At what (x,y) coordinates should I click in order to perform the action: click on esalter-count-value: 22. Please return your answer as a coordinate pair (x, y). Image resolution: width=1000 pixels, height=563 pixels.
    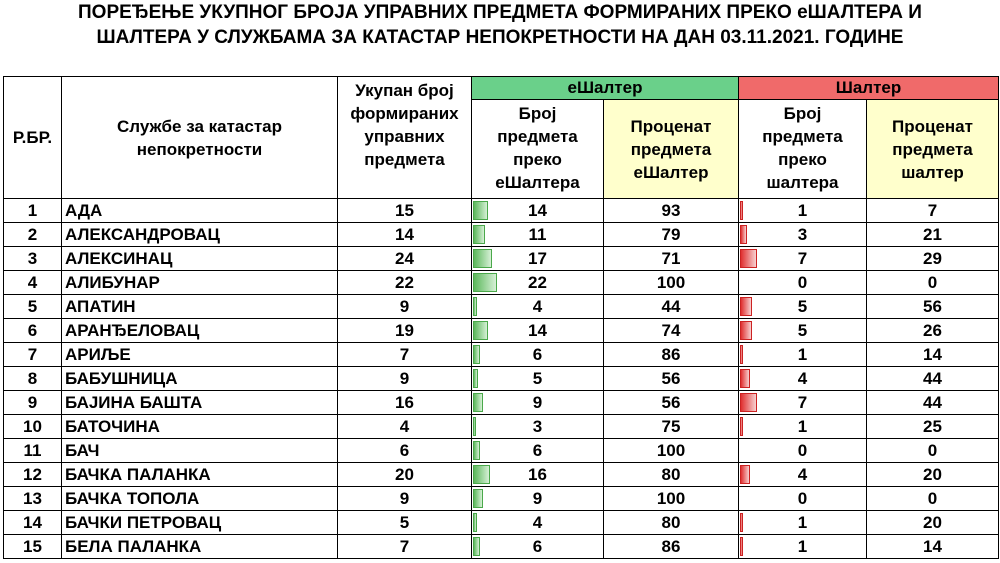
    Looking at the image, I should click on (537, 282).